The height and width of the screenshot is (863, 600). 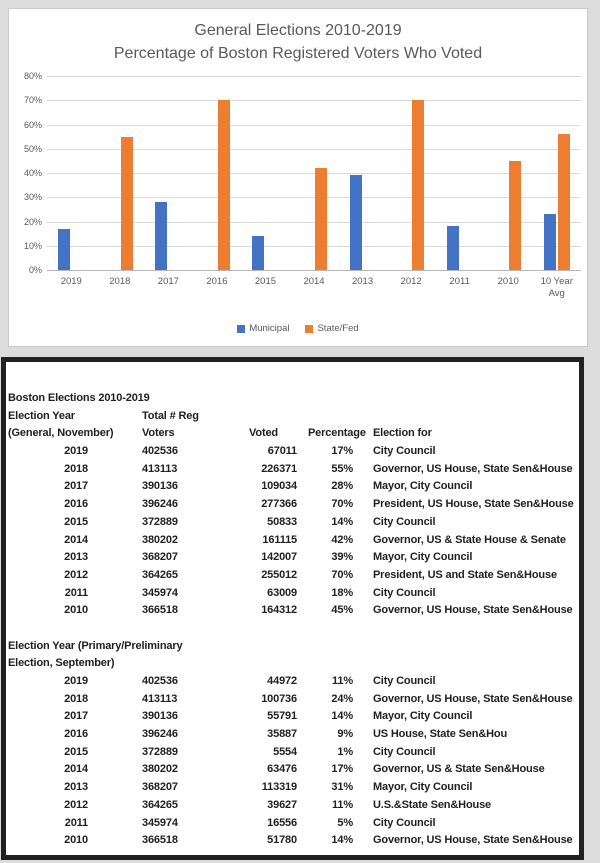 What do you see at coordinates (342, 592) in the screenshot?
I see `cell-percentage: 18%` at bounding box center [342, 592].